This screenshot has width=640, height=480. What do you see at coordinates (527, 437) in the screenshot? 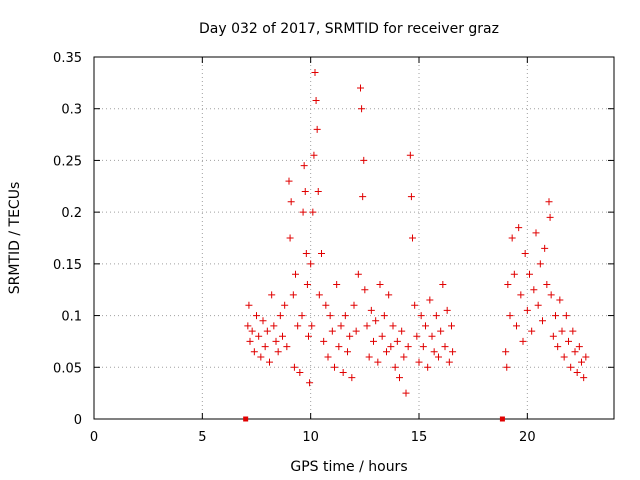
I see `x-tick-label: 20` at bounding box center [527, 437].